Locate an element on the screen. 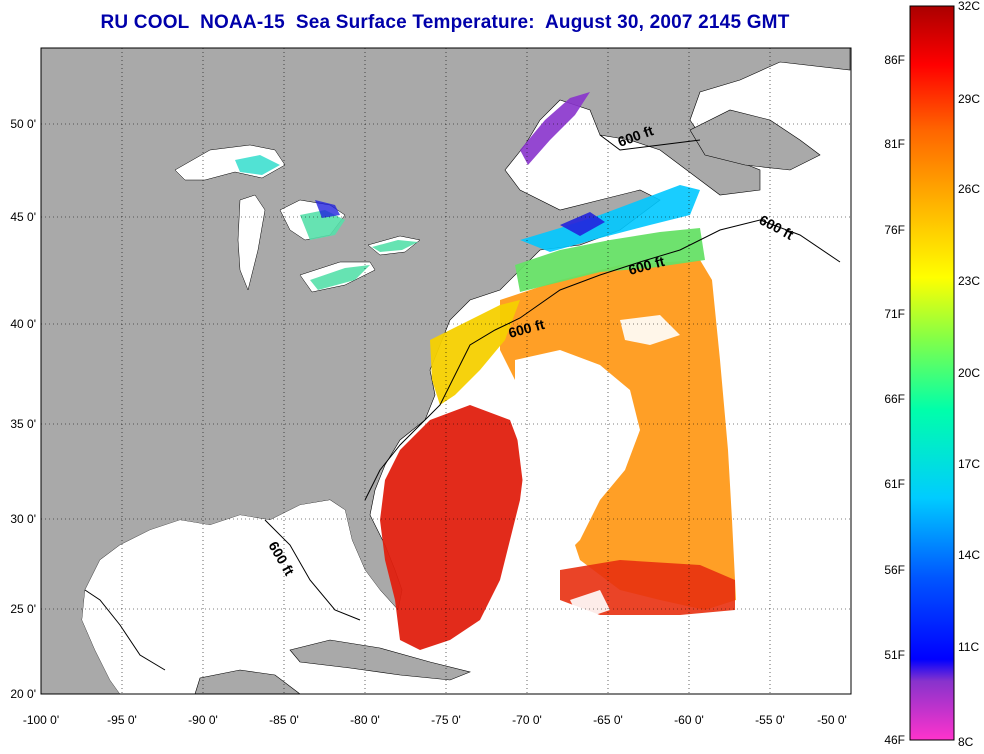 Image resolution: width=984 pixels, height=754 pixels. colorbar-fahrenheit-label: 81F is located at coordinates (894, 144).